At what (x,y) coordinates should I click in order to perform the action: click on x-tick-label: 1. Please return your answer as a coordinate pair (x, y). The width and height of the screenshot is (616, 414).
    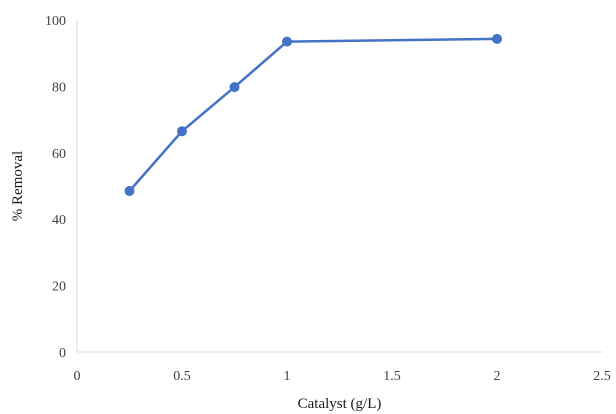
    Looking at the image, I should click on (287, 376).